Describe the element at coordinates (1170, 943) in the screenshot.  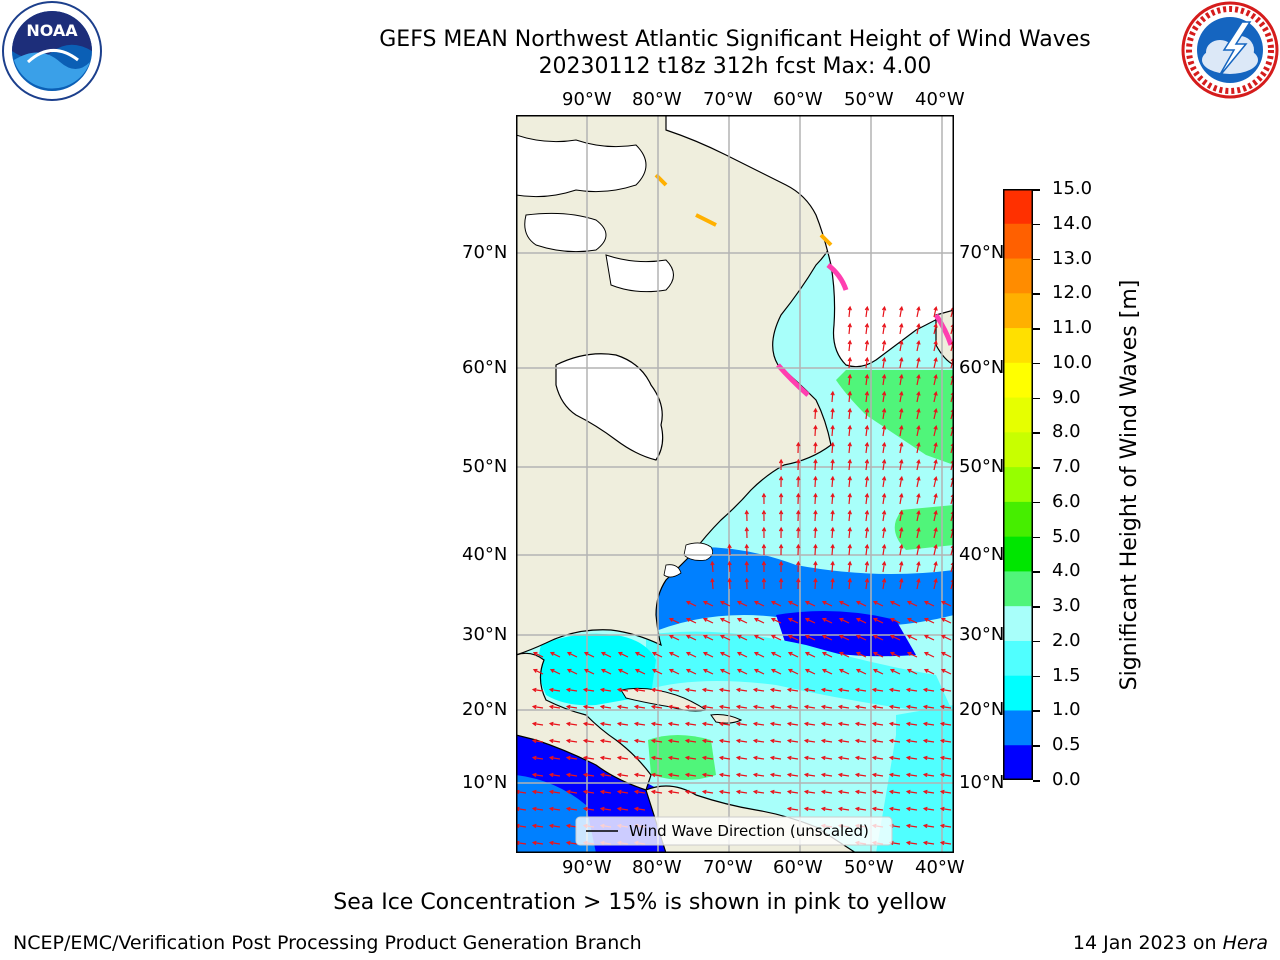
I see `footer-right: 14 Jan 2023 on Hera` at that location.